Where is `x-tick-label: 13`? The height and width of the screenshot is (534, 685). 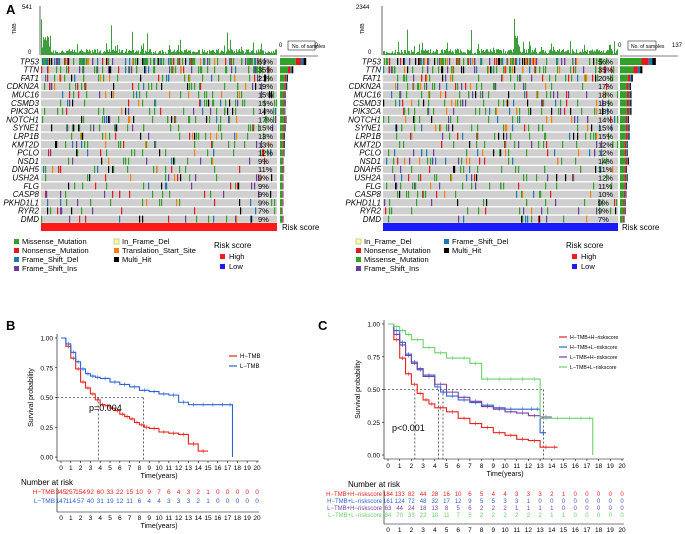
x-tick-label: 13 is located at coordinates (189, 468).